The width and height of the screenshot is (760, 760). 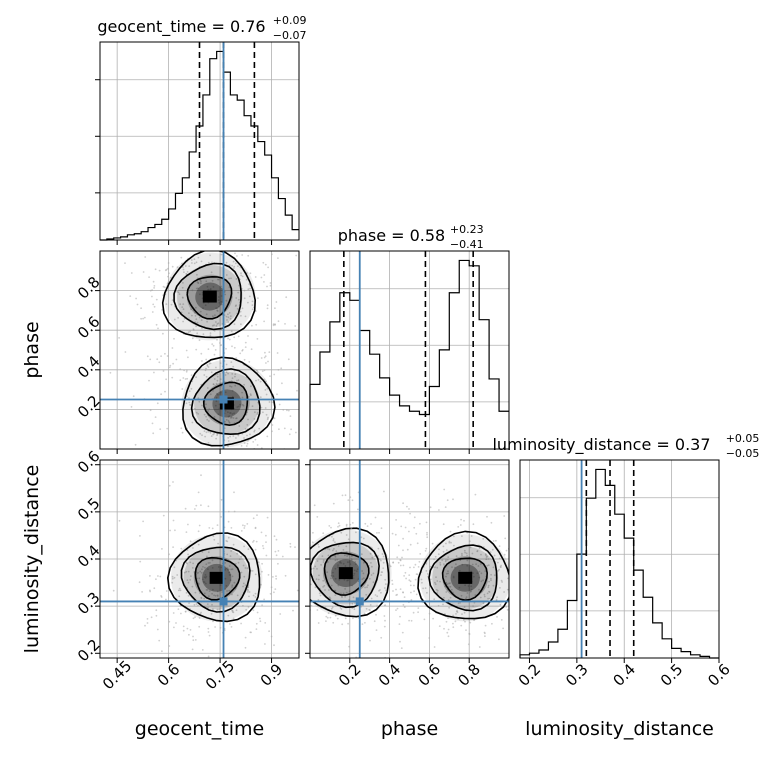 What do you see at coordinates (387, 575) in the screenshot?
I see `density-content` at bounding box center [387, 575].